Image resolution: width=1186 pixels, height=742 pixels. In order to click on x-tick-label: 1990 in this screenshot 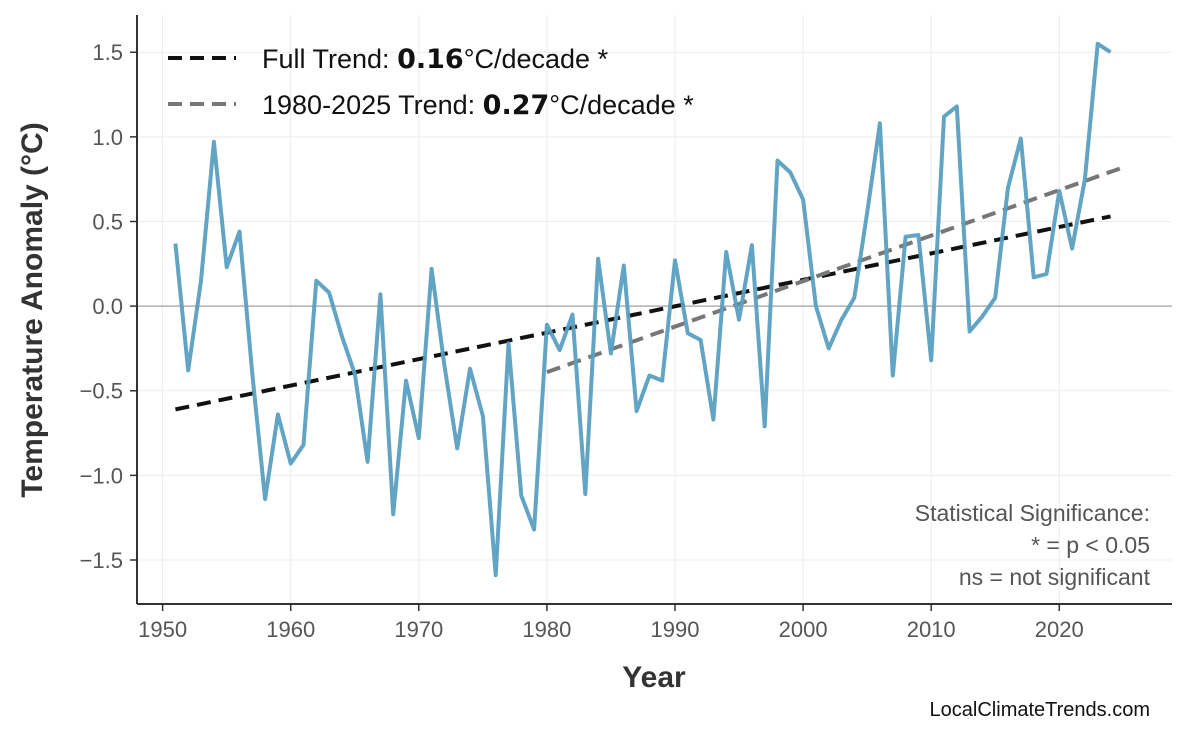, I will do `click(675, 629)`.